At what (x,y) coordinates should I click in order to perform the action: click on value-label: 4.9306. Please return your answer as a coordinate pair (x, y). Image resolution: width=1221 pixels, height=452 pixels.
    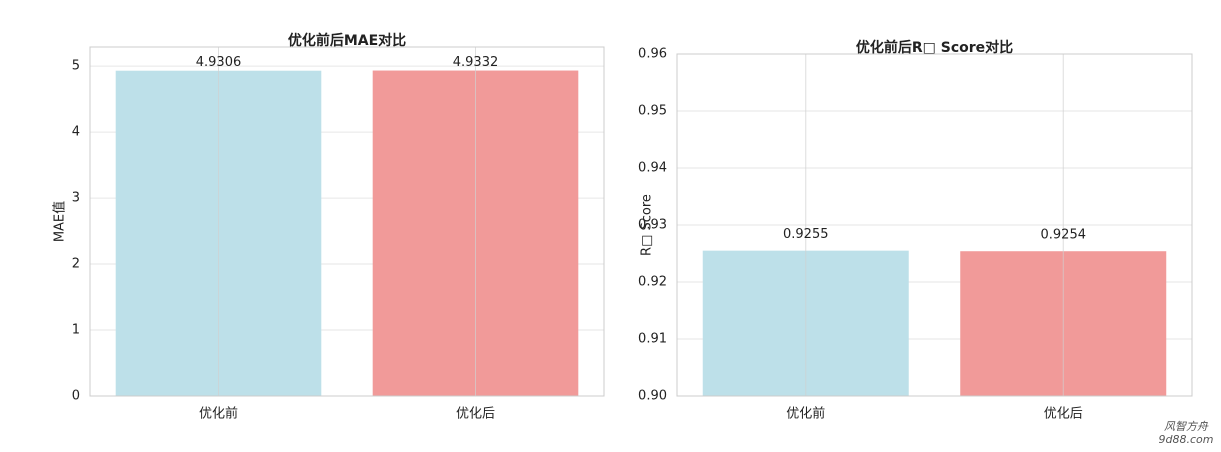
    Looking at the image, I should click on (219, 62).